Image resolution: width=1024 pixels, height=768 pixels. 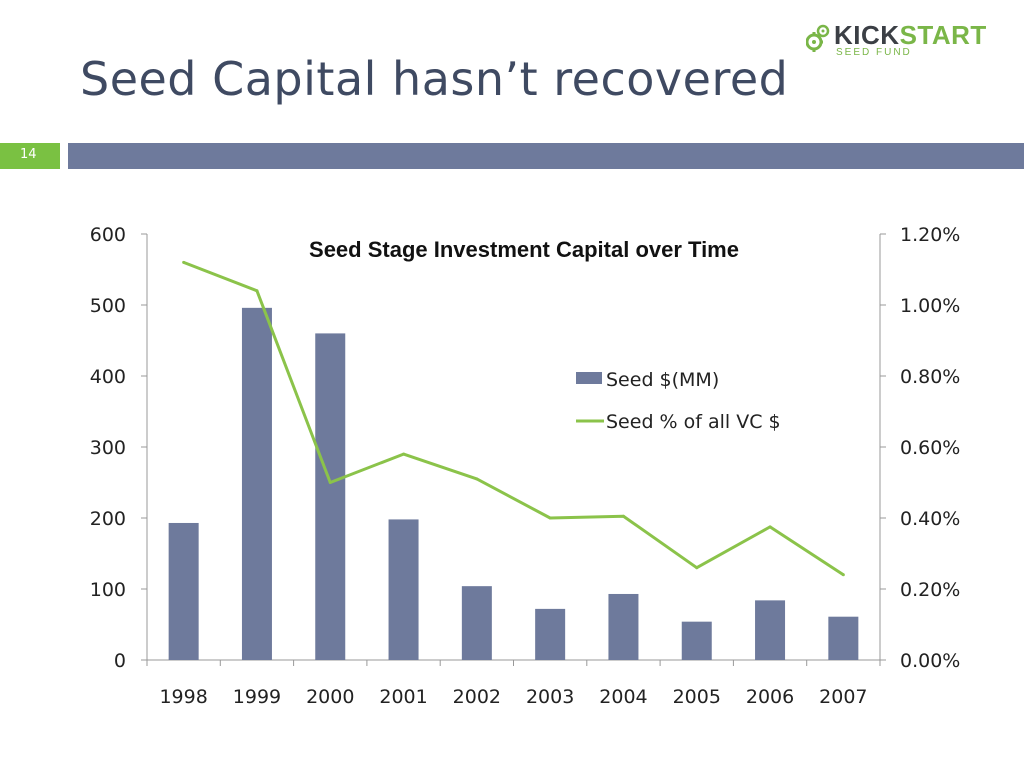 I want to click on right-tick-label: 0.00%, so click(x=930, y=661).